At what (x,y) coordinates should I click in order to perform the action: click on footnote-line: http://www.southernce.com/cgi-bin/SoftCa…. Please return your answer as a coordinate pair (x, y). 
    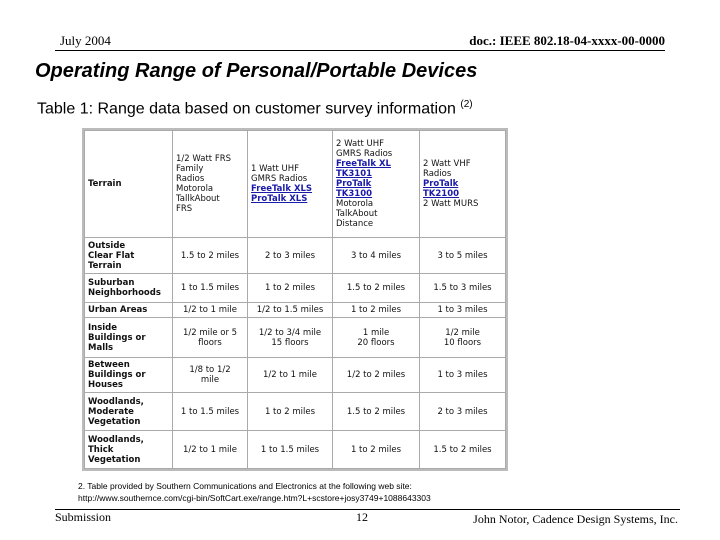
    Looking at the image, I should click on (254, 498).